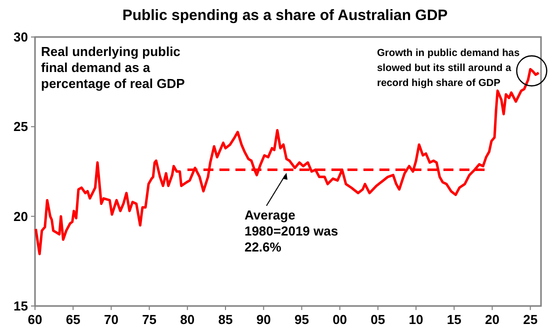  I want to click on x-tick-label: 10, so click(416, 319).